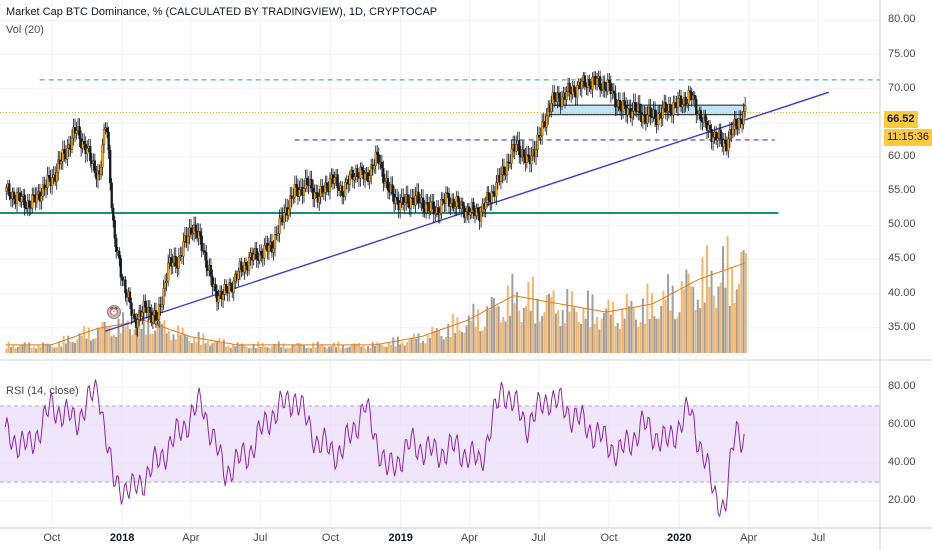 The height and width of the screenshot is (550, 932). Describe the element at coordinates (902, 386) in the screenshot. I see `rsi-tick-label: 80.00` at that location.